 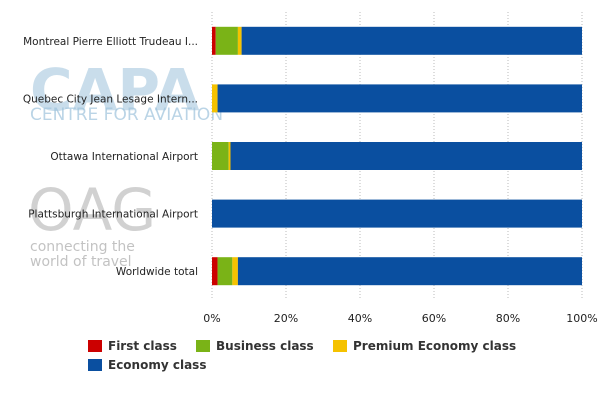 What do you see at coordinates (126, 115) in the screenshot?
I see `capa-tagline-watermark: CENTRE FOR AVIATION` at bounding box center [126, 115].